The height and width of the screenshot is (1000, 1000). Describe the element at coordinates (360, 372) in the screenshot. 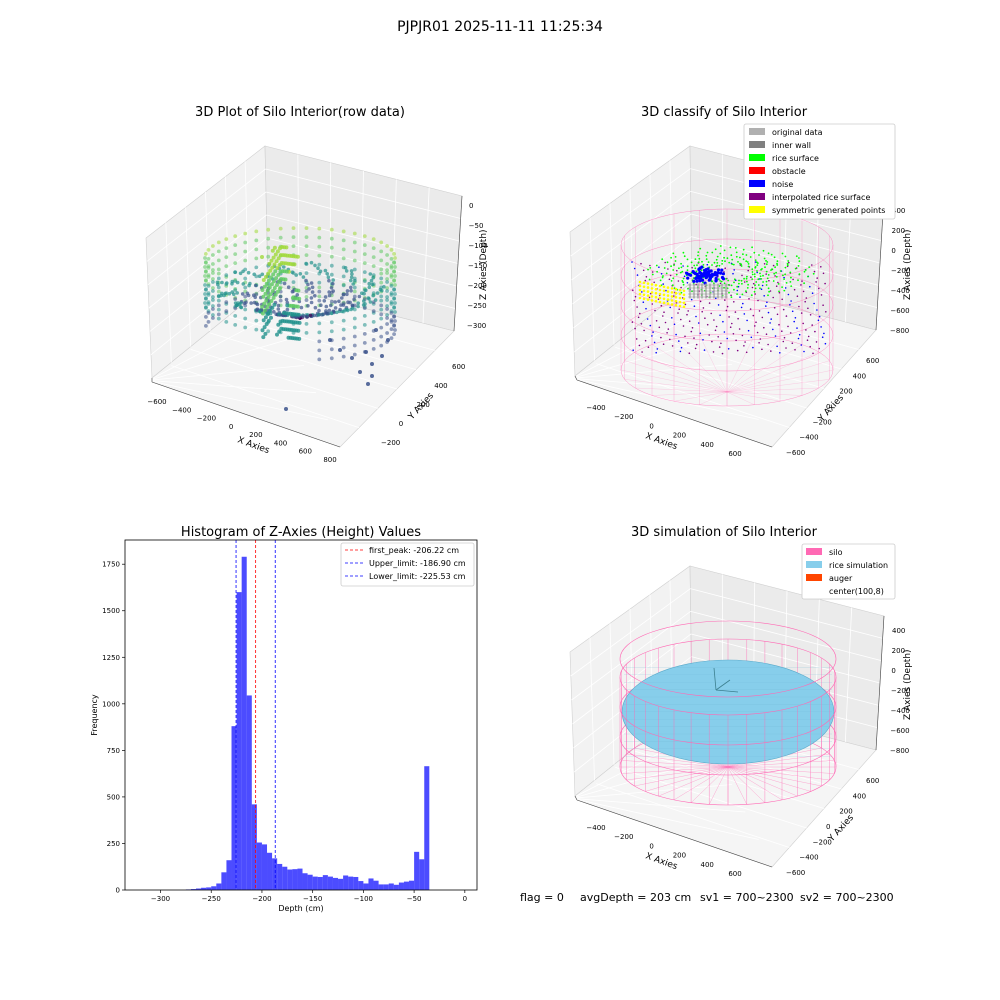

I see `outlier-point` at that location.